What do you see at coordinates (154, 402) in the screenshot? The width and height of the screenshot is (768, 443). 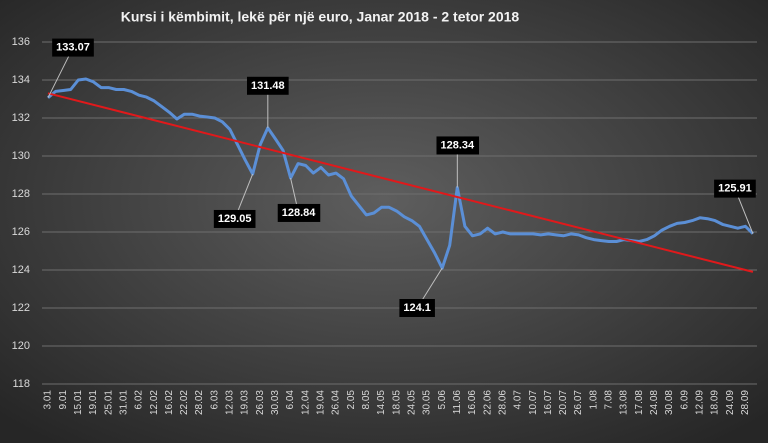 I see `x-tick-label: 12.02` at bounding box center [154, 402].